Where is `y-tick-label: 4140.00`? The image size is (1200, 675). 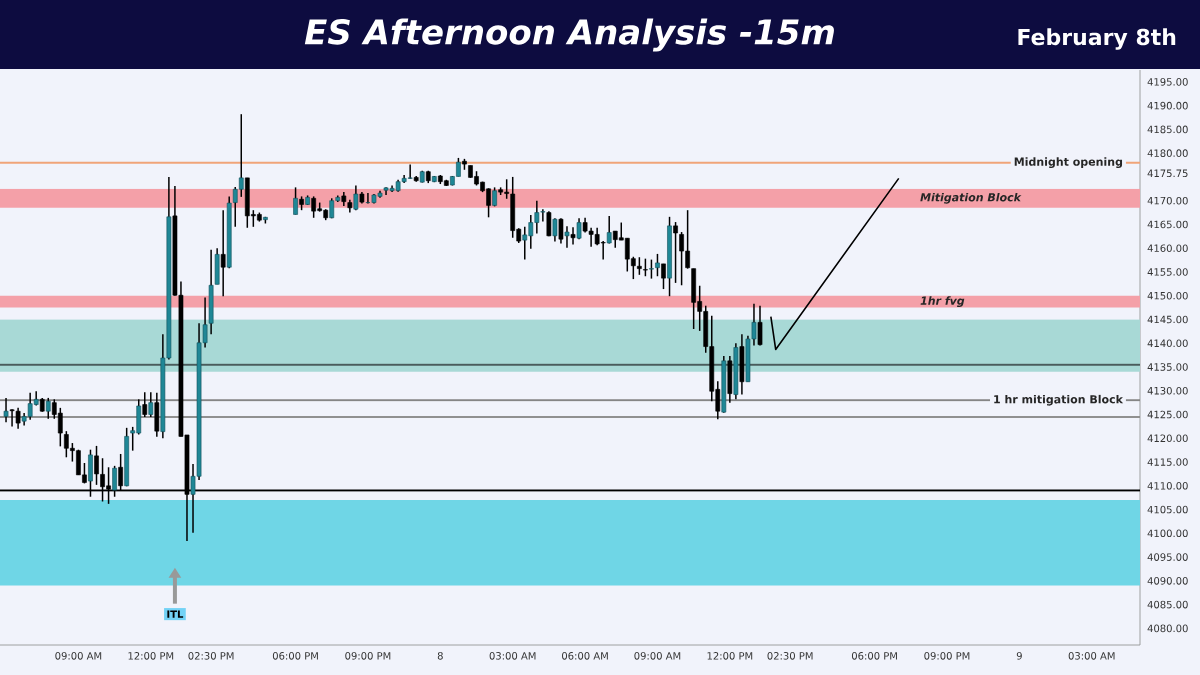 y-tick-label: 4140.00 is located at coordinates (1167, 343).